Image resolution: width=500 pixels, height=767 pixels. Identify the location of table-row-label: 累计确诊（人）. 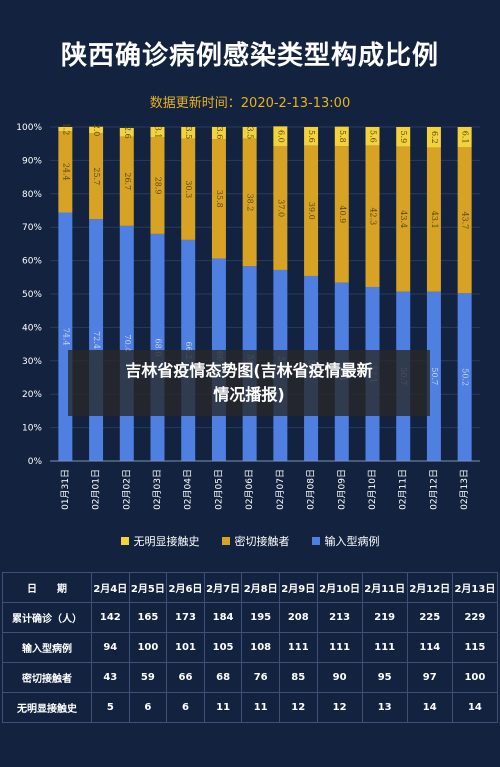
(47, 617).